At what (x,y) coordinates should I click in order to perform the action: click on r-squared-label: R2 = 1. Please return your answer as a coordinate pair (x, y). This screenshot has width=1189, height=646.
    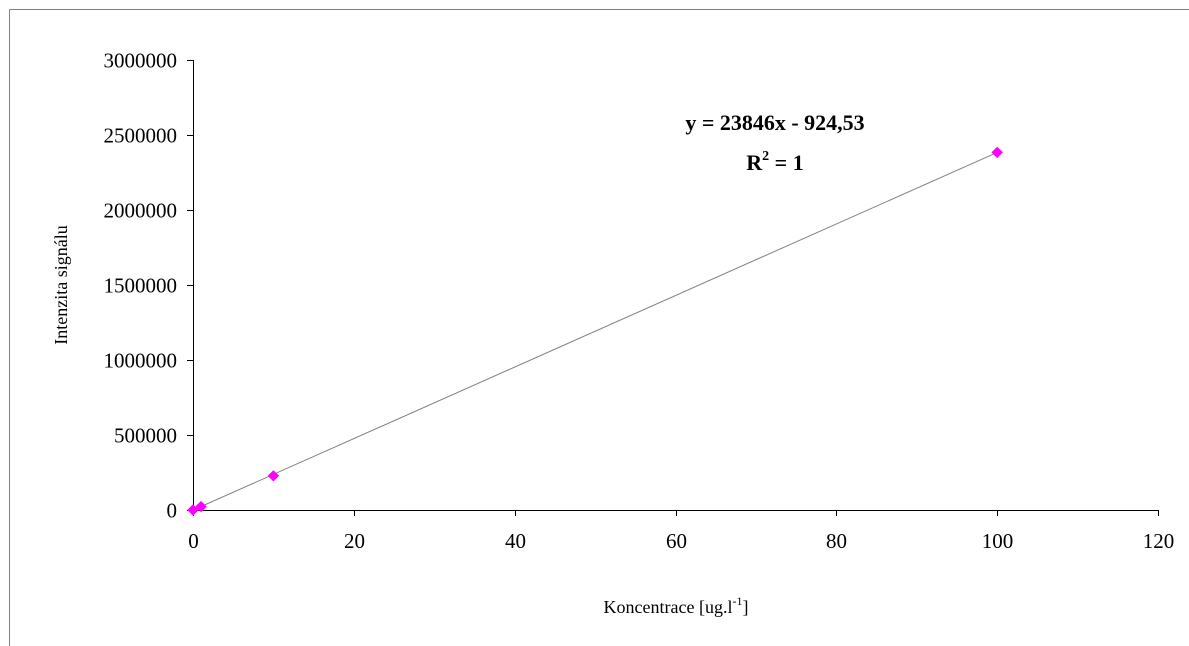
    Looking at the image, I should click on (774, 162).